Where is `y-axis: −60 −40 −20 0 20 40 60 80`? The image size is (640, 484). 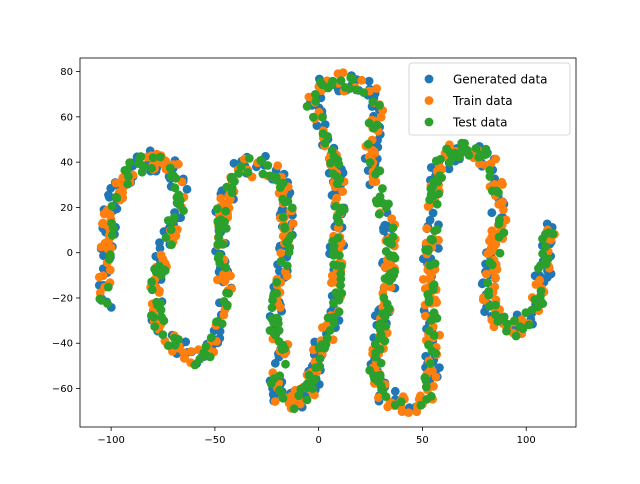
y-axis: −60 −40 −20 0 20 40 60 80 is located at coordinates (66, 231).